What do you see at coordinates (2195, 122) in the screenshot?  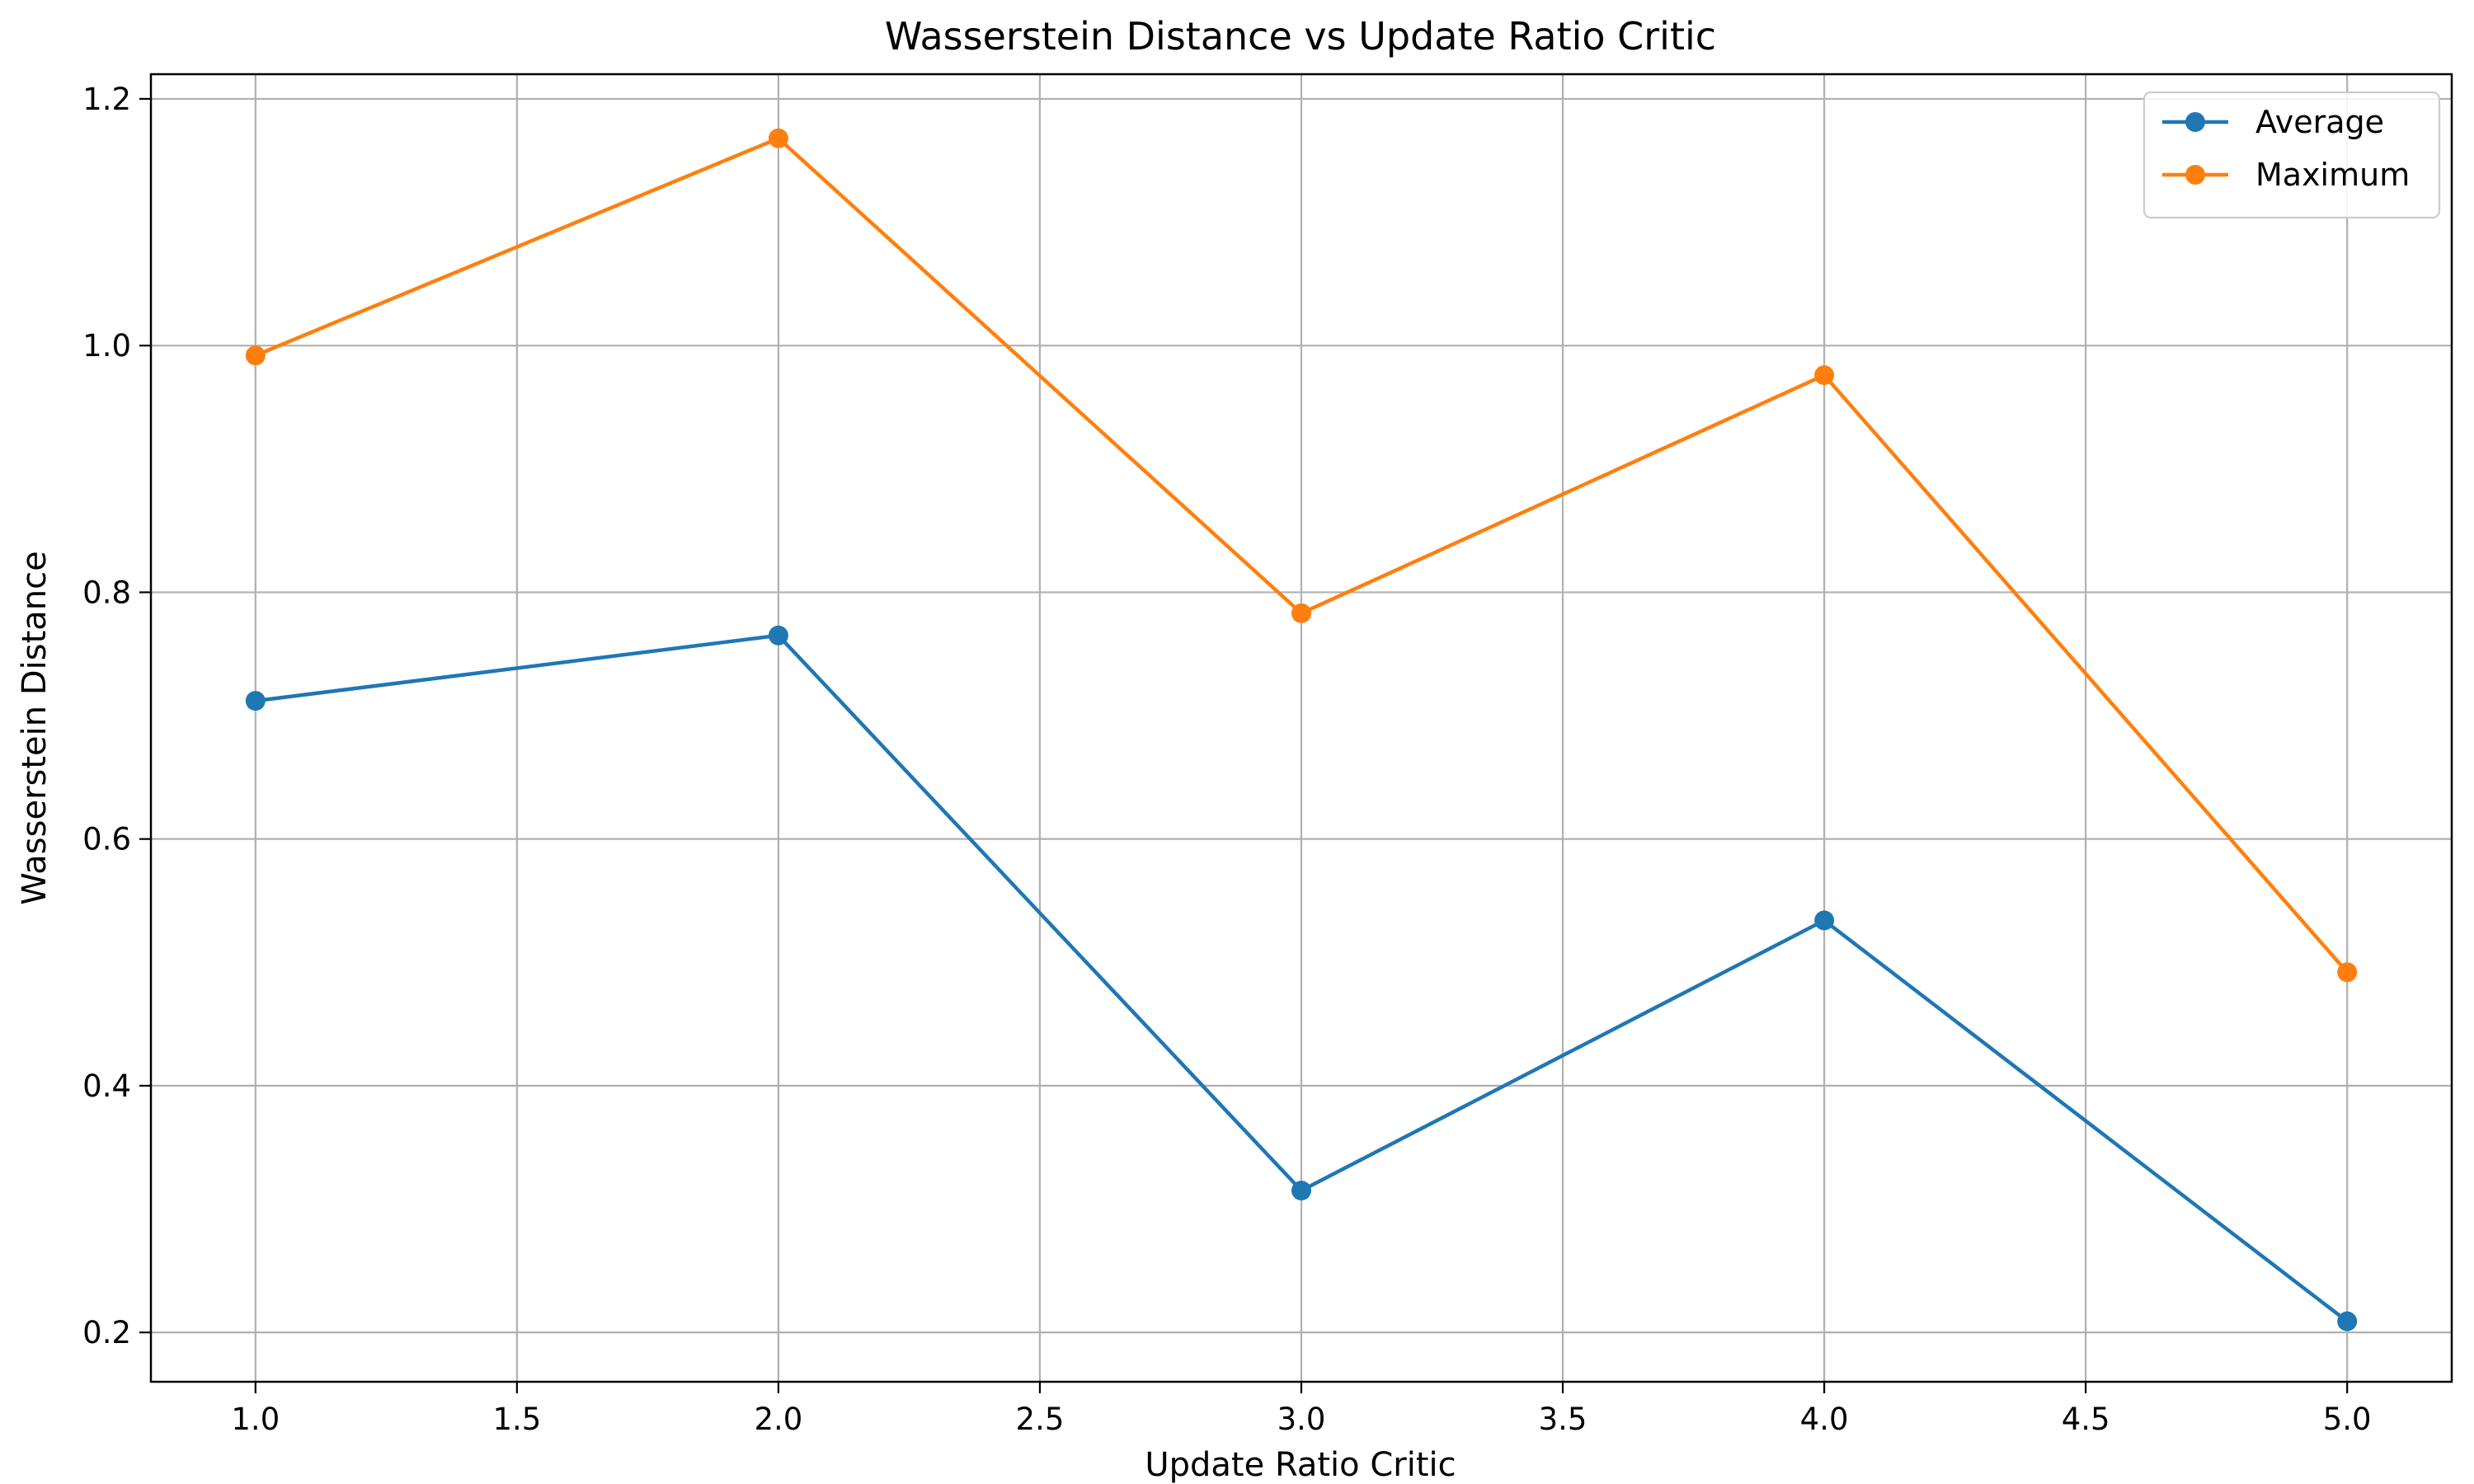 I see `legend-marker-average` at bounding box center [2195, 122].